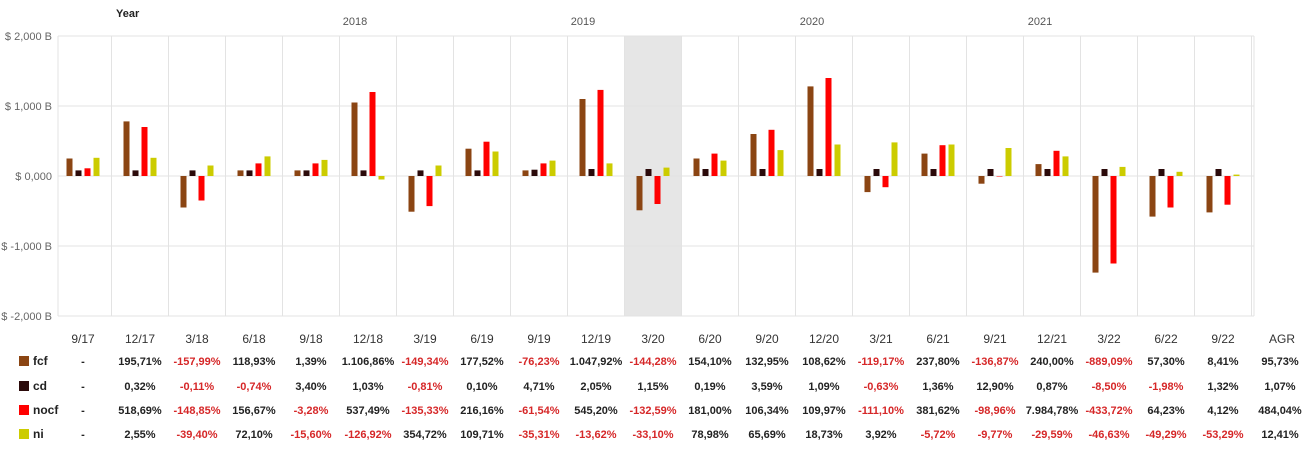 The height and width of the screenshot is (453, 1304). What do you see at coordinates (595, 387) in the screenshot?
I see `agr-cell: 2,05%` at bounding box center [595, 387].